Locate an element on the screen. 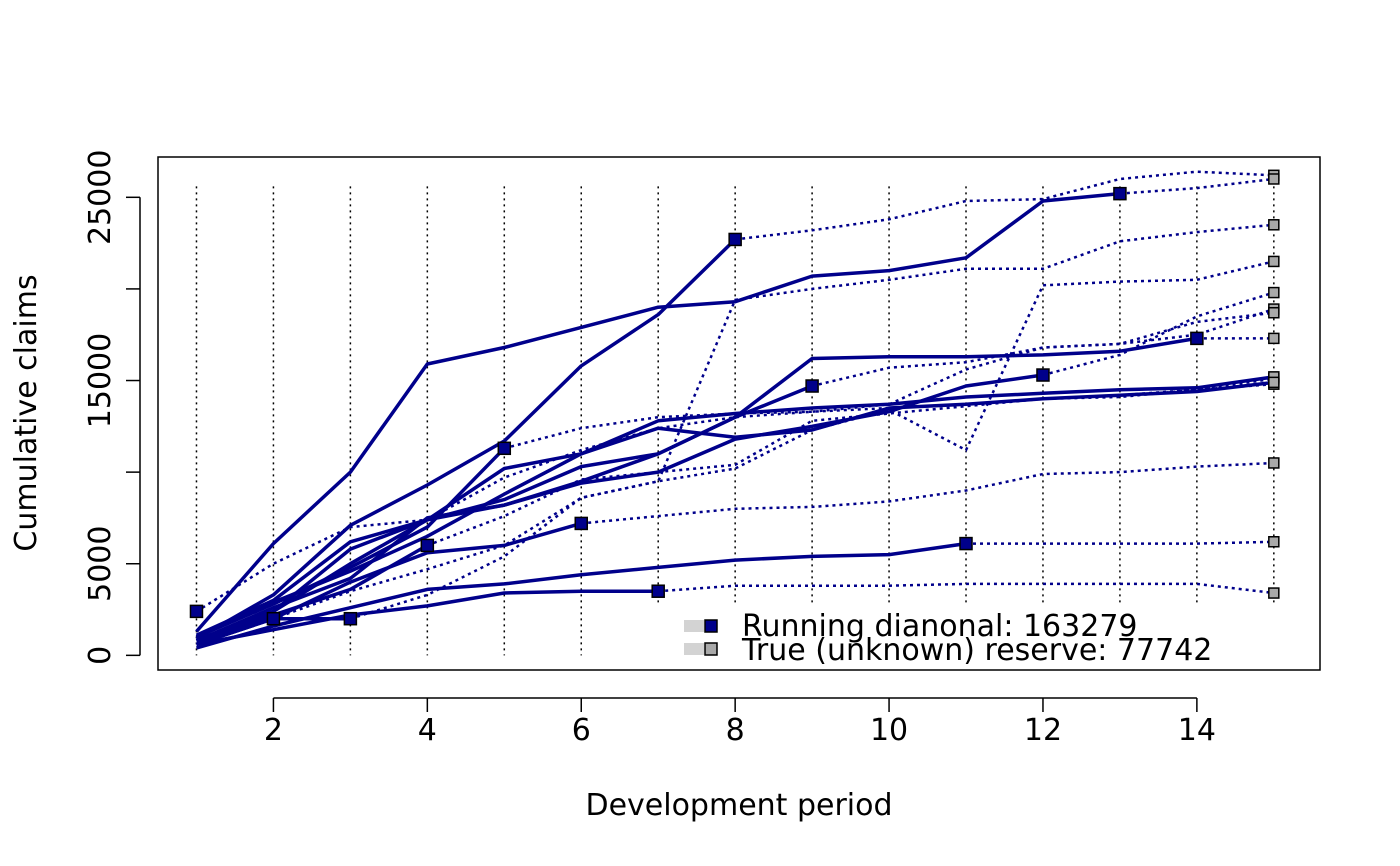 Image resolution: width=1400 pixels, height=866 pixels. series-2-projected-line is located at coordinates (966, 588).